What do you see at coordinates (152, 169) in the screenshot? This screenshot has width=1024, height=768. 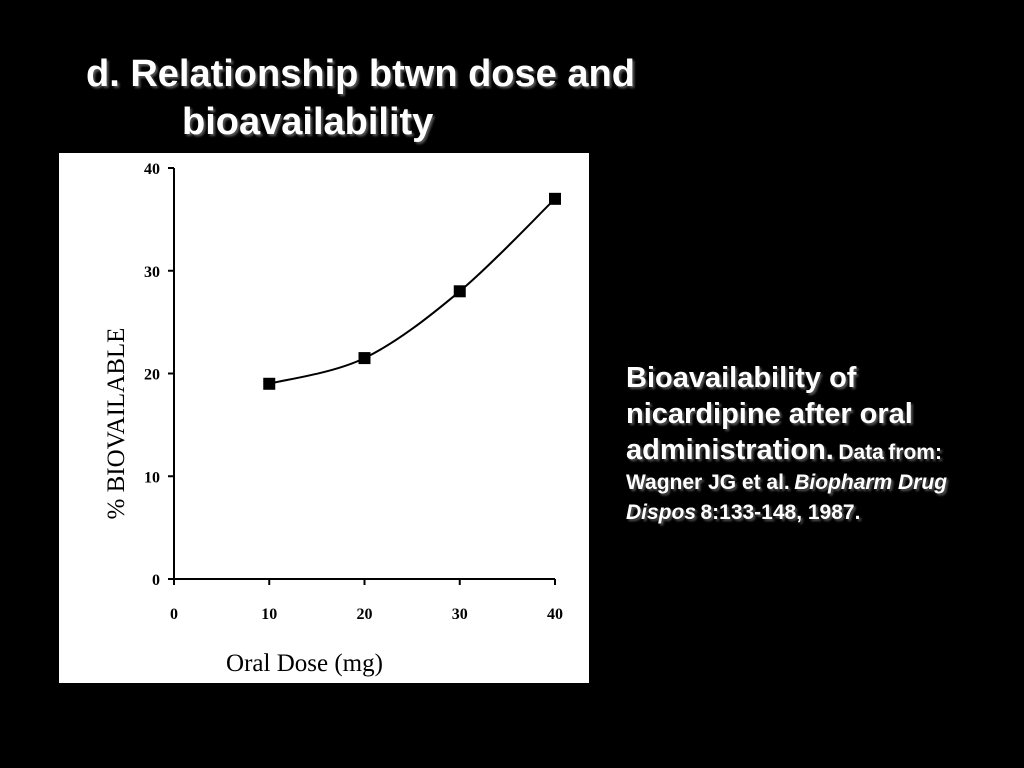 I see `y-tick-label: 40` at bounding box center [152, 169].